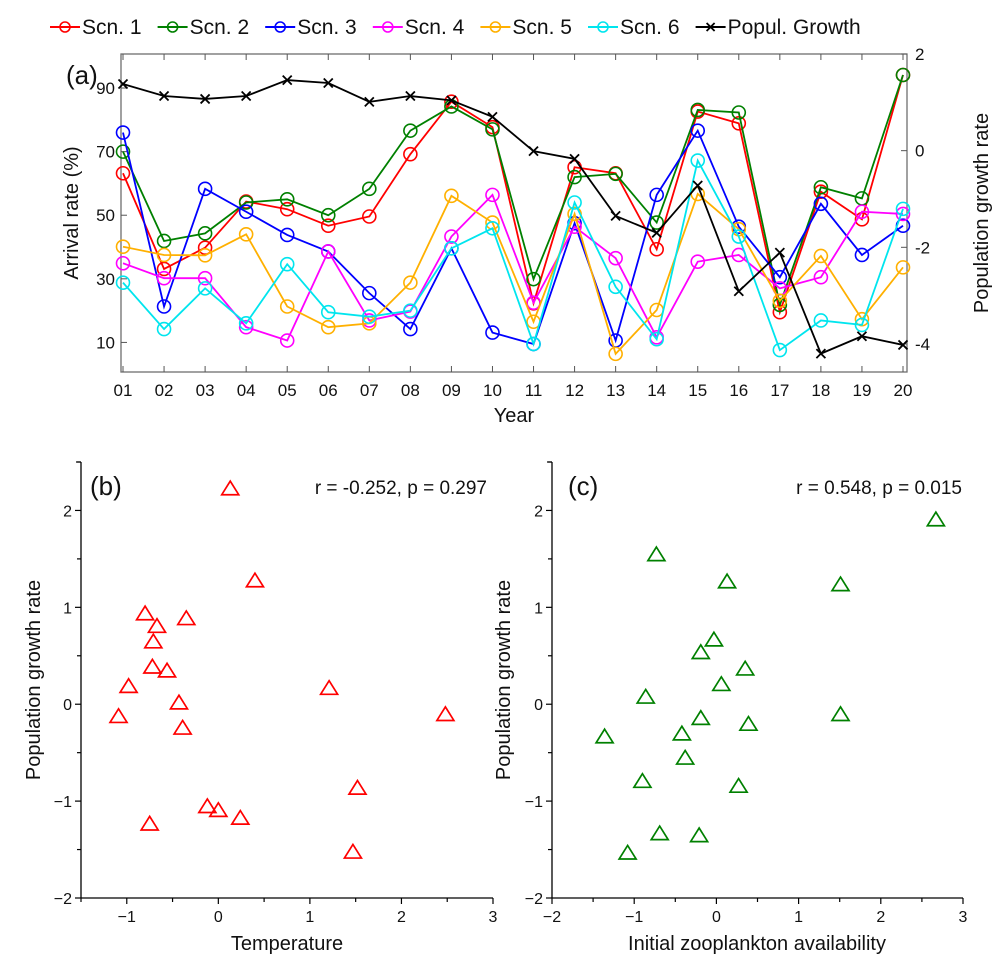  What do you see at coordinates (493, 917) in the screenshot?
I see `x-tick-label: 3` at bounding box center [493, 917].